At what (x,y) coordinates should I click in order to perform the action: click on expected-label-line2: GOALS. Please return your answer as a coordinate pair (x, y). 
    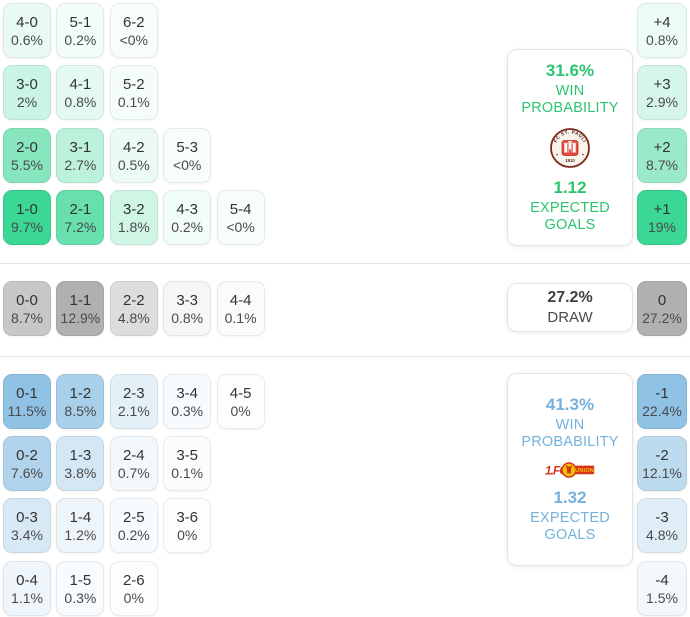
    Looking at the image, I should click on (570, 225).